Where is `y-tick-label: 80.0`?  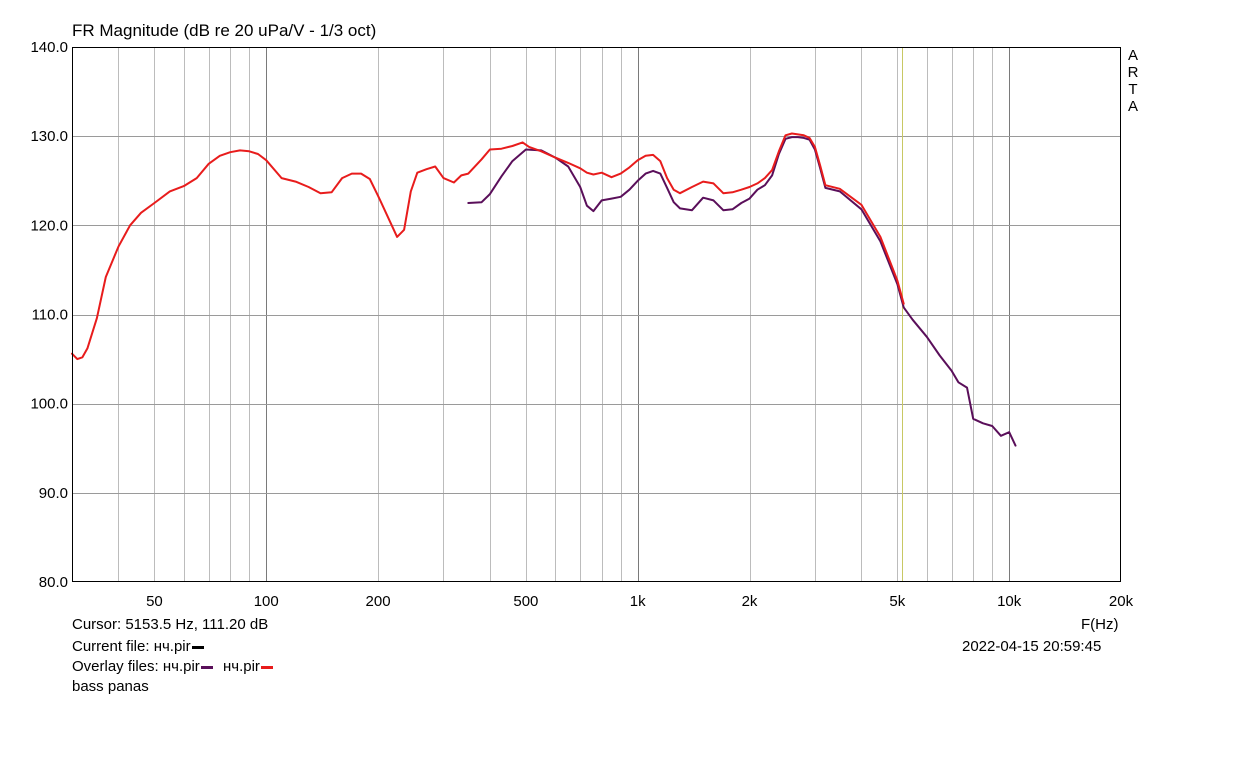 y-tick-label: 80.0 is located at coordinates (53, 582).